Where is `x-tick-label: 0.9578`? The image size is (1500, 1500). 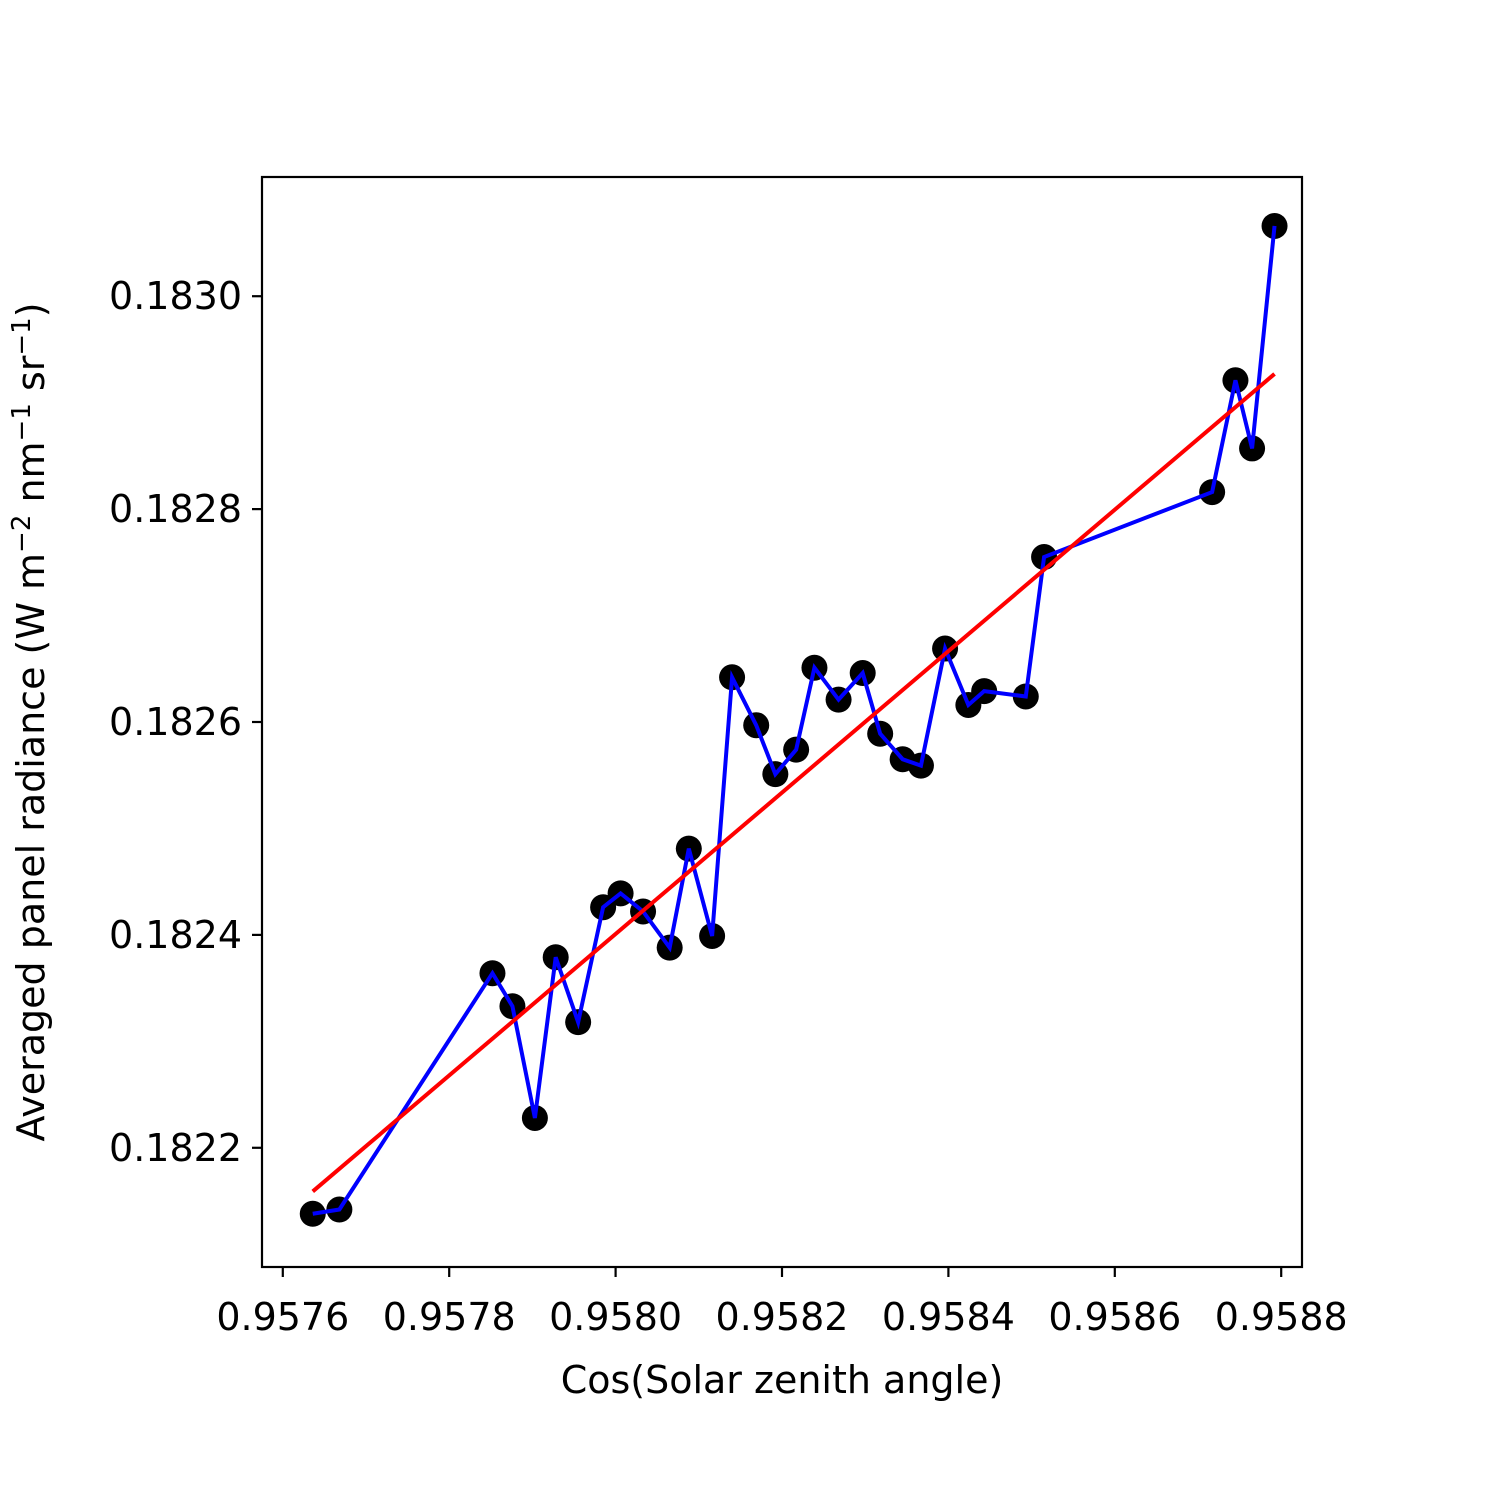 x-tick-label: 0.9578 is located at coordinates (449, 1317).